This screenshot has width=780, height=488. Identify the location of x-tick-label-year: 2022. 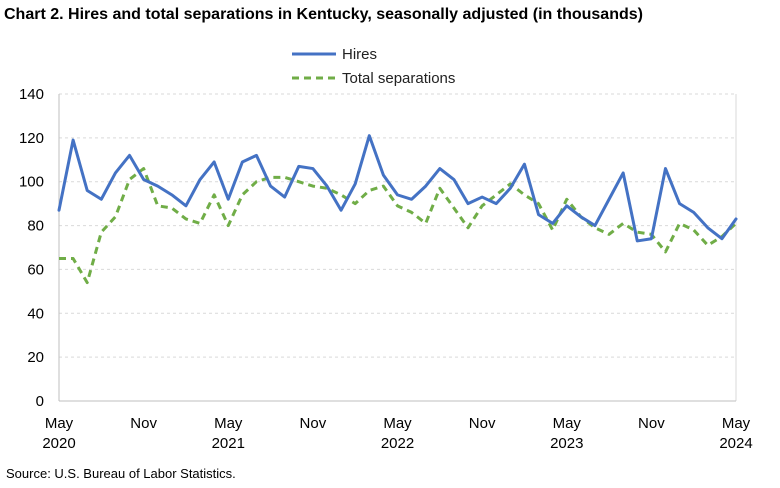
(397, 443).